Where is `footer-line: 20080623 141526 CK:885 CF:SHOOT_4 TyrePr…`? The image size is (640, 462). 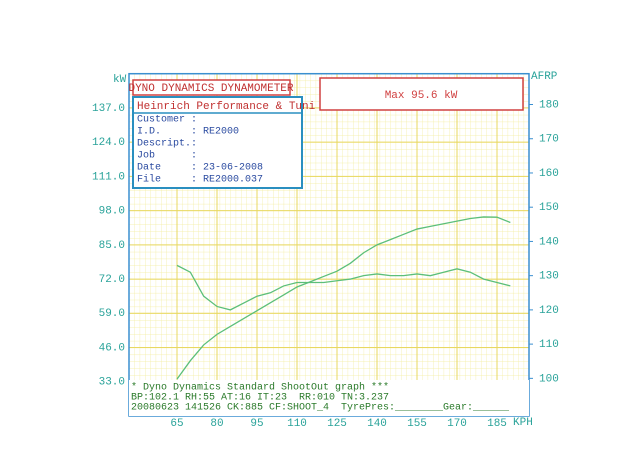 footer-line: 20080623 141526 CK:885 CF:SHOOT_4 TyrePr… is located at coordinates (320, 408).